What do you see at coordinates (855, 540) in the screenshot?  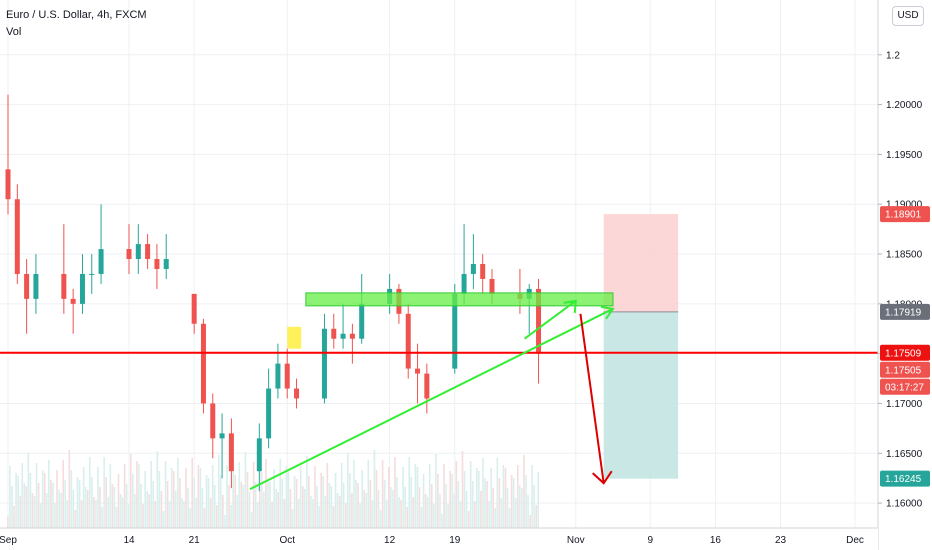 I see `time-tick-label: Dec` at bounding box center [855, 540].